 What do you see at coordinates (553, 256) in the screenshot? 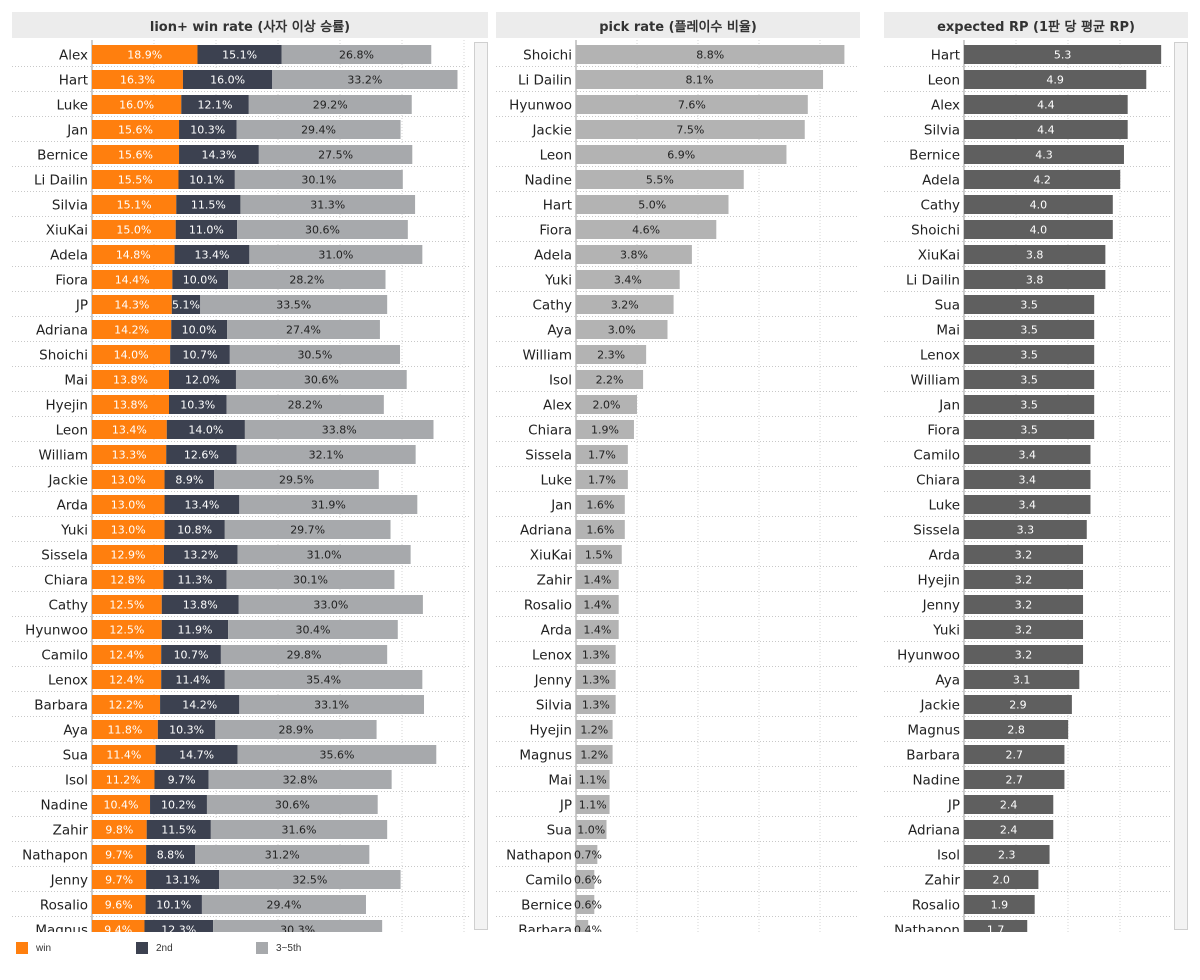
I see `category-label: Adela` at bounding box center [553, 256].